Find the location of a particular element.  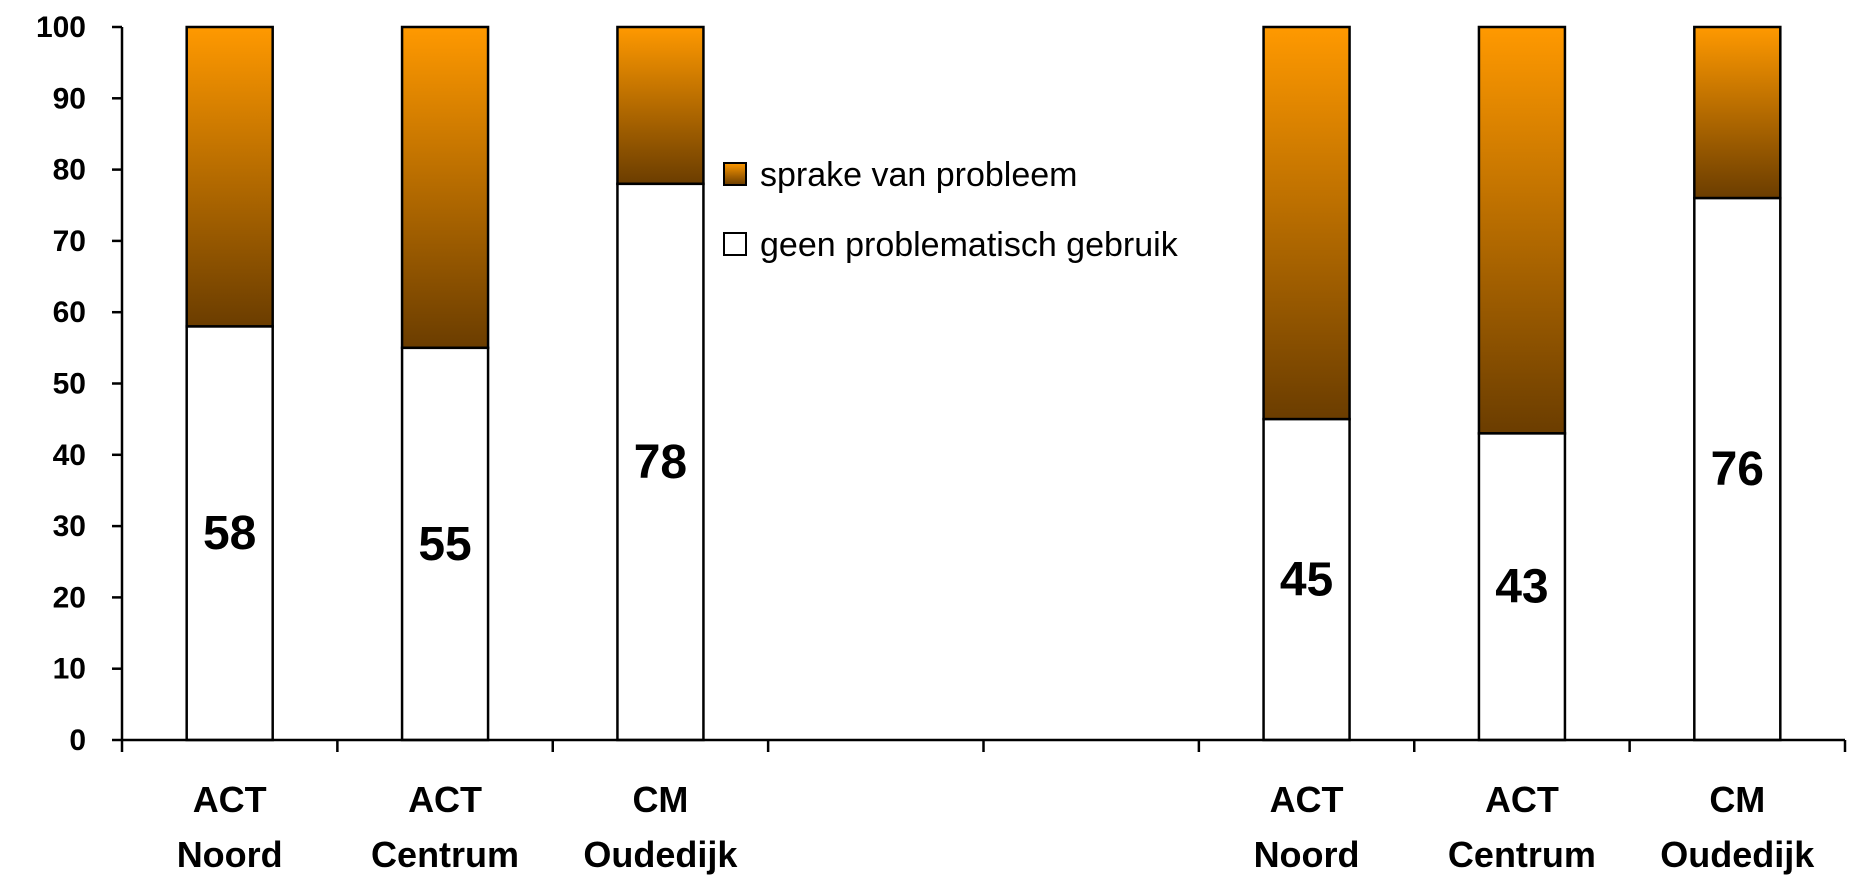

bar-value-label: 78 is located at coordinates (660, 462).